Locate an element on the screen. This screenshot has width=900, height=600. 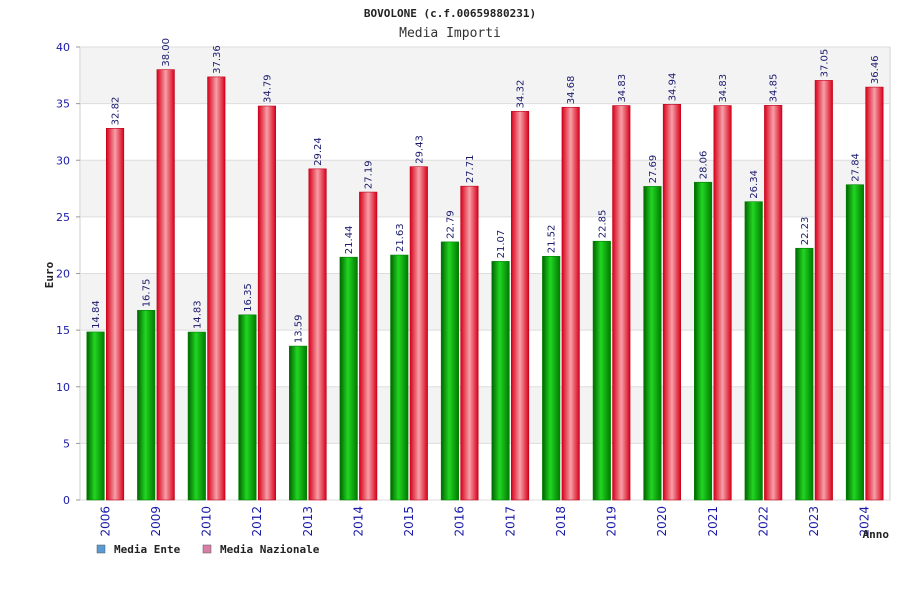
value-label: 34.68 is located at coordinates (571, 90).